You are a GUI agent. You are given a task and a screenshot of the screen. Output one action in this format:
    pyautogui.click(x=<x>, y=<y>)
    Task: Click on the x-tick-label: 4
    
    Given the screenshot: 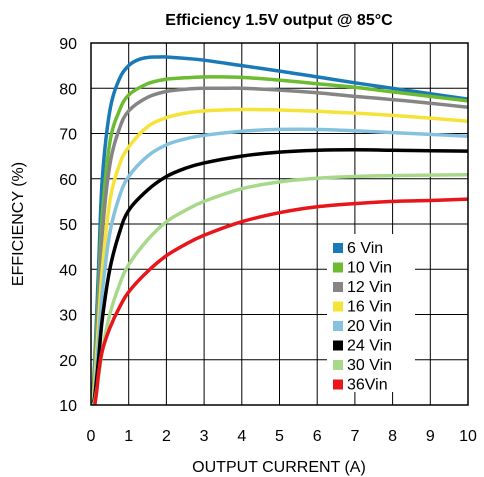 What is the action you would take?
    pyautogui.click(x=241, y=436)
    